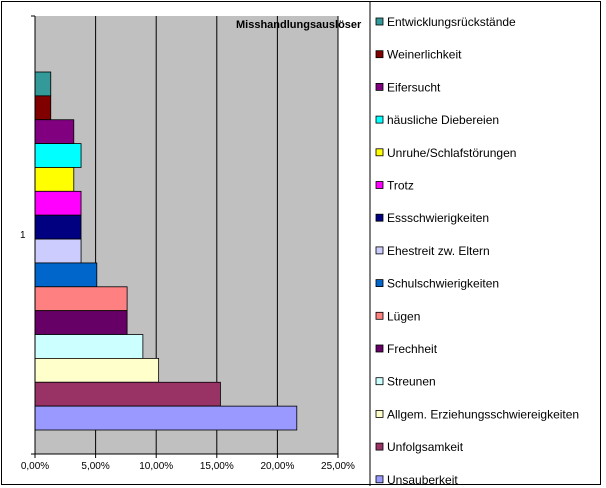  Describe the element at coordinates (66, 275) in the screenshot. I see `bar-schulschwierigkeiten` at that location.